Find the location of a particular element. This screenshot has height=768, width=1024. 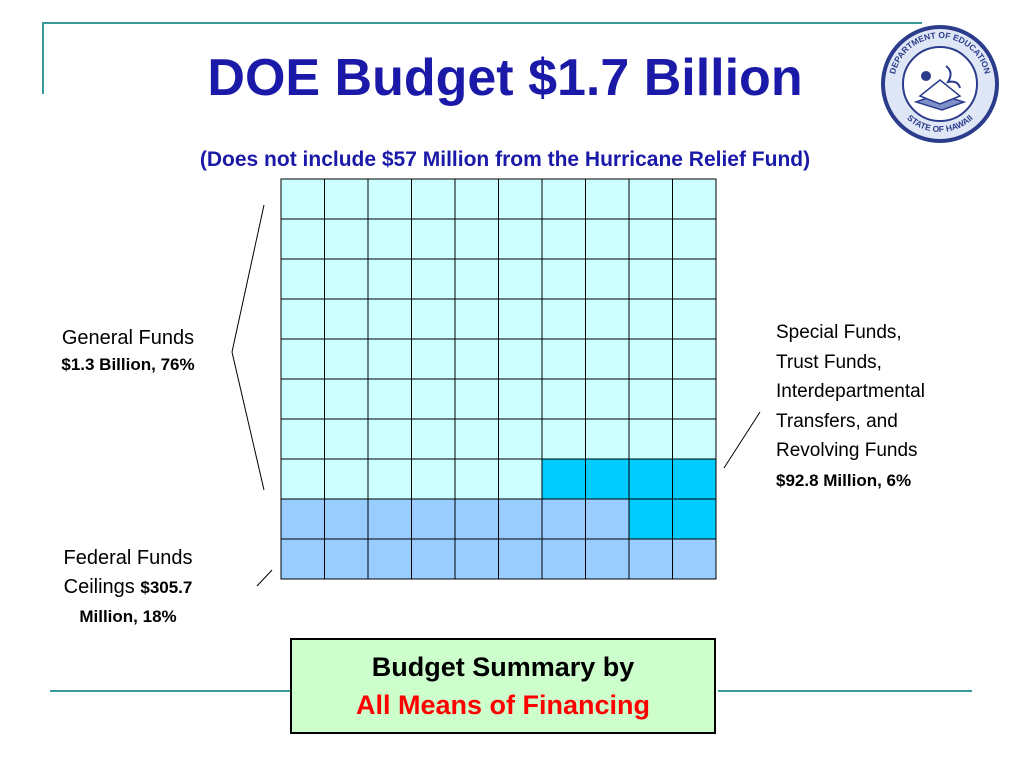

general-funds-leader-line-lower is located at coordinates (248, 421).